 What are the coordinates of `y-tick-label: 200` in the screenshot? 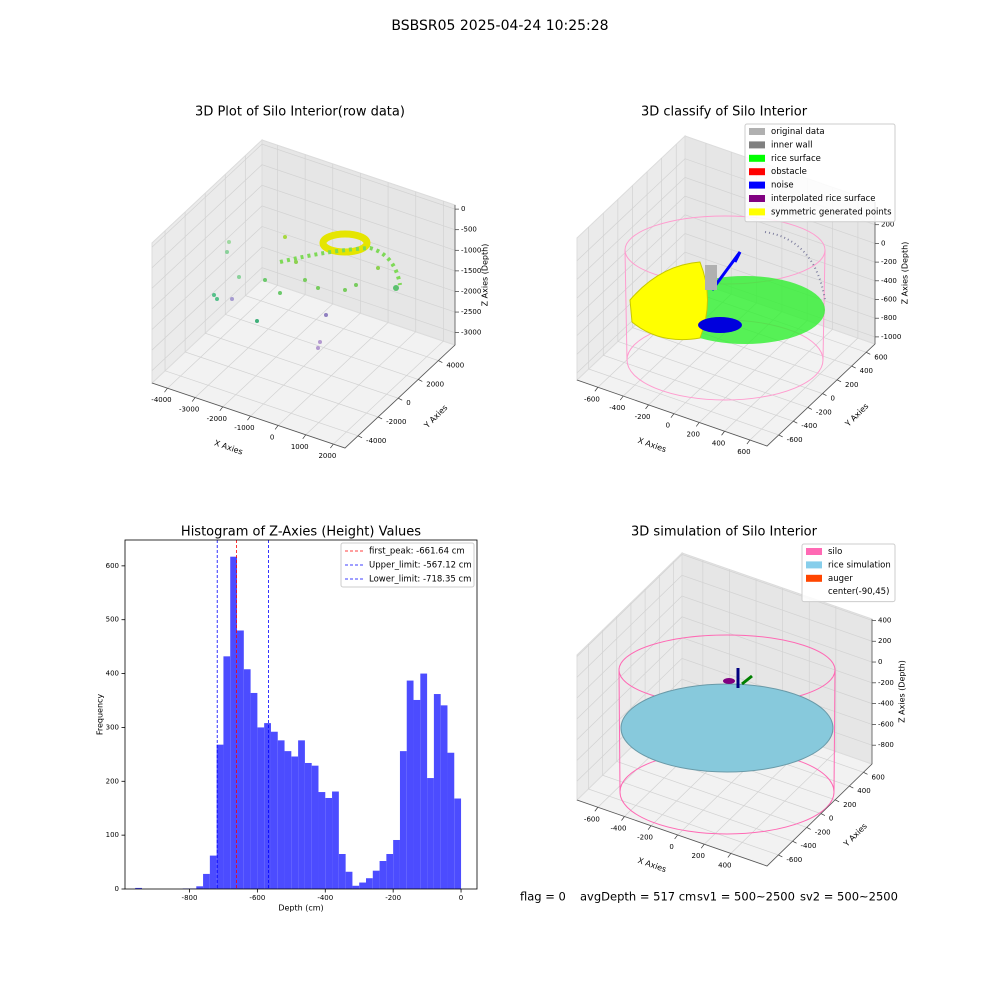 It's located at (112, 781).